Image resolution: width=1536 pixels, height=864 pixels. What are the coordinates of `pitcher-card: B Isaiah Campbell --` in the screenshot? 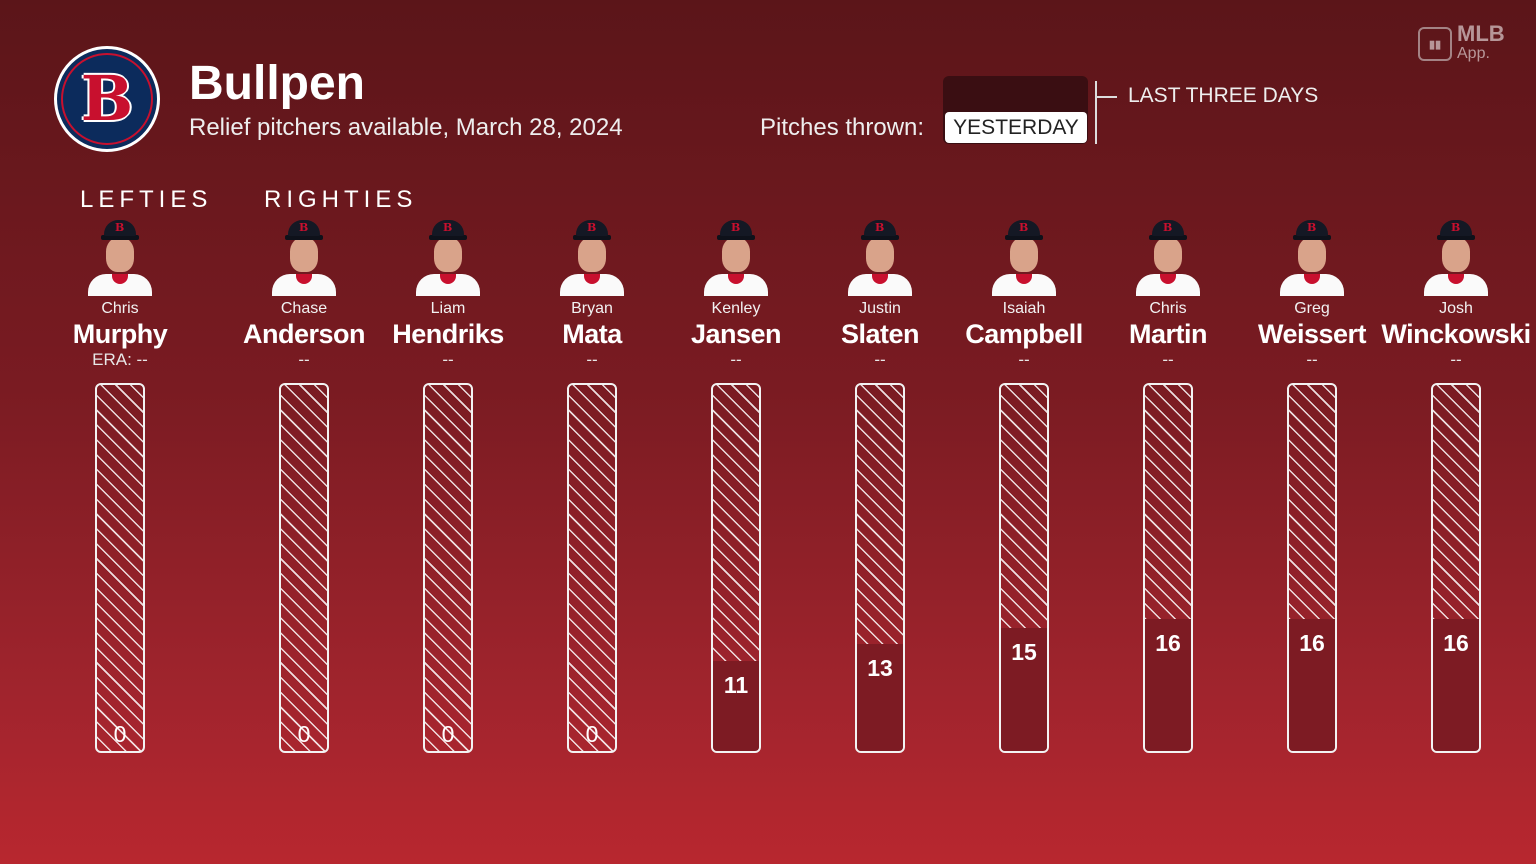 It's located at (1024, 293).